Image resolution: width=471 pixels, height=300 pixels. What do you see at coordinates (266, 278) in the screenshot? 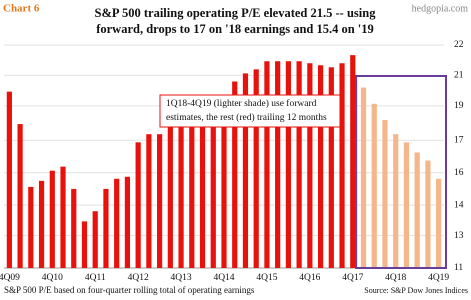
I see `x-tick-label: 4Q15` at bounding box center [266, 278].